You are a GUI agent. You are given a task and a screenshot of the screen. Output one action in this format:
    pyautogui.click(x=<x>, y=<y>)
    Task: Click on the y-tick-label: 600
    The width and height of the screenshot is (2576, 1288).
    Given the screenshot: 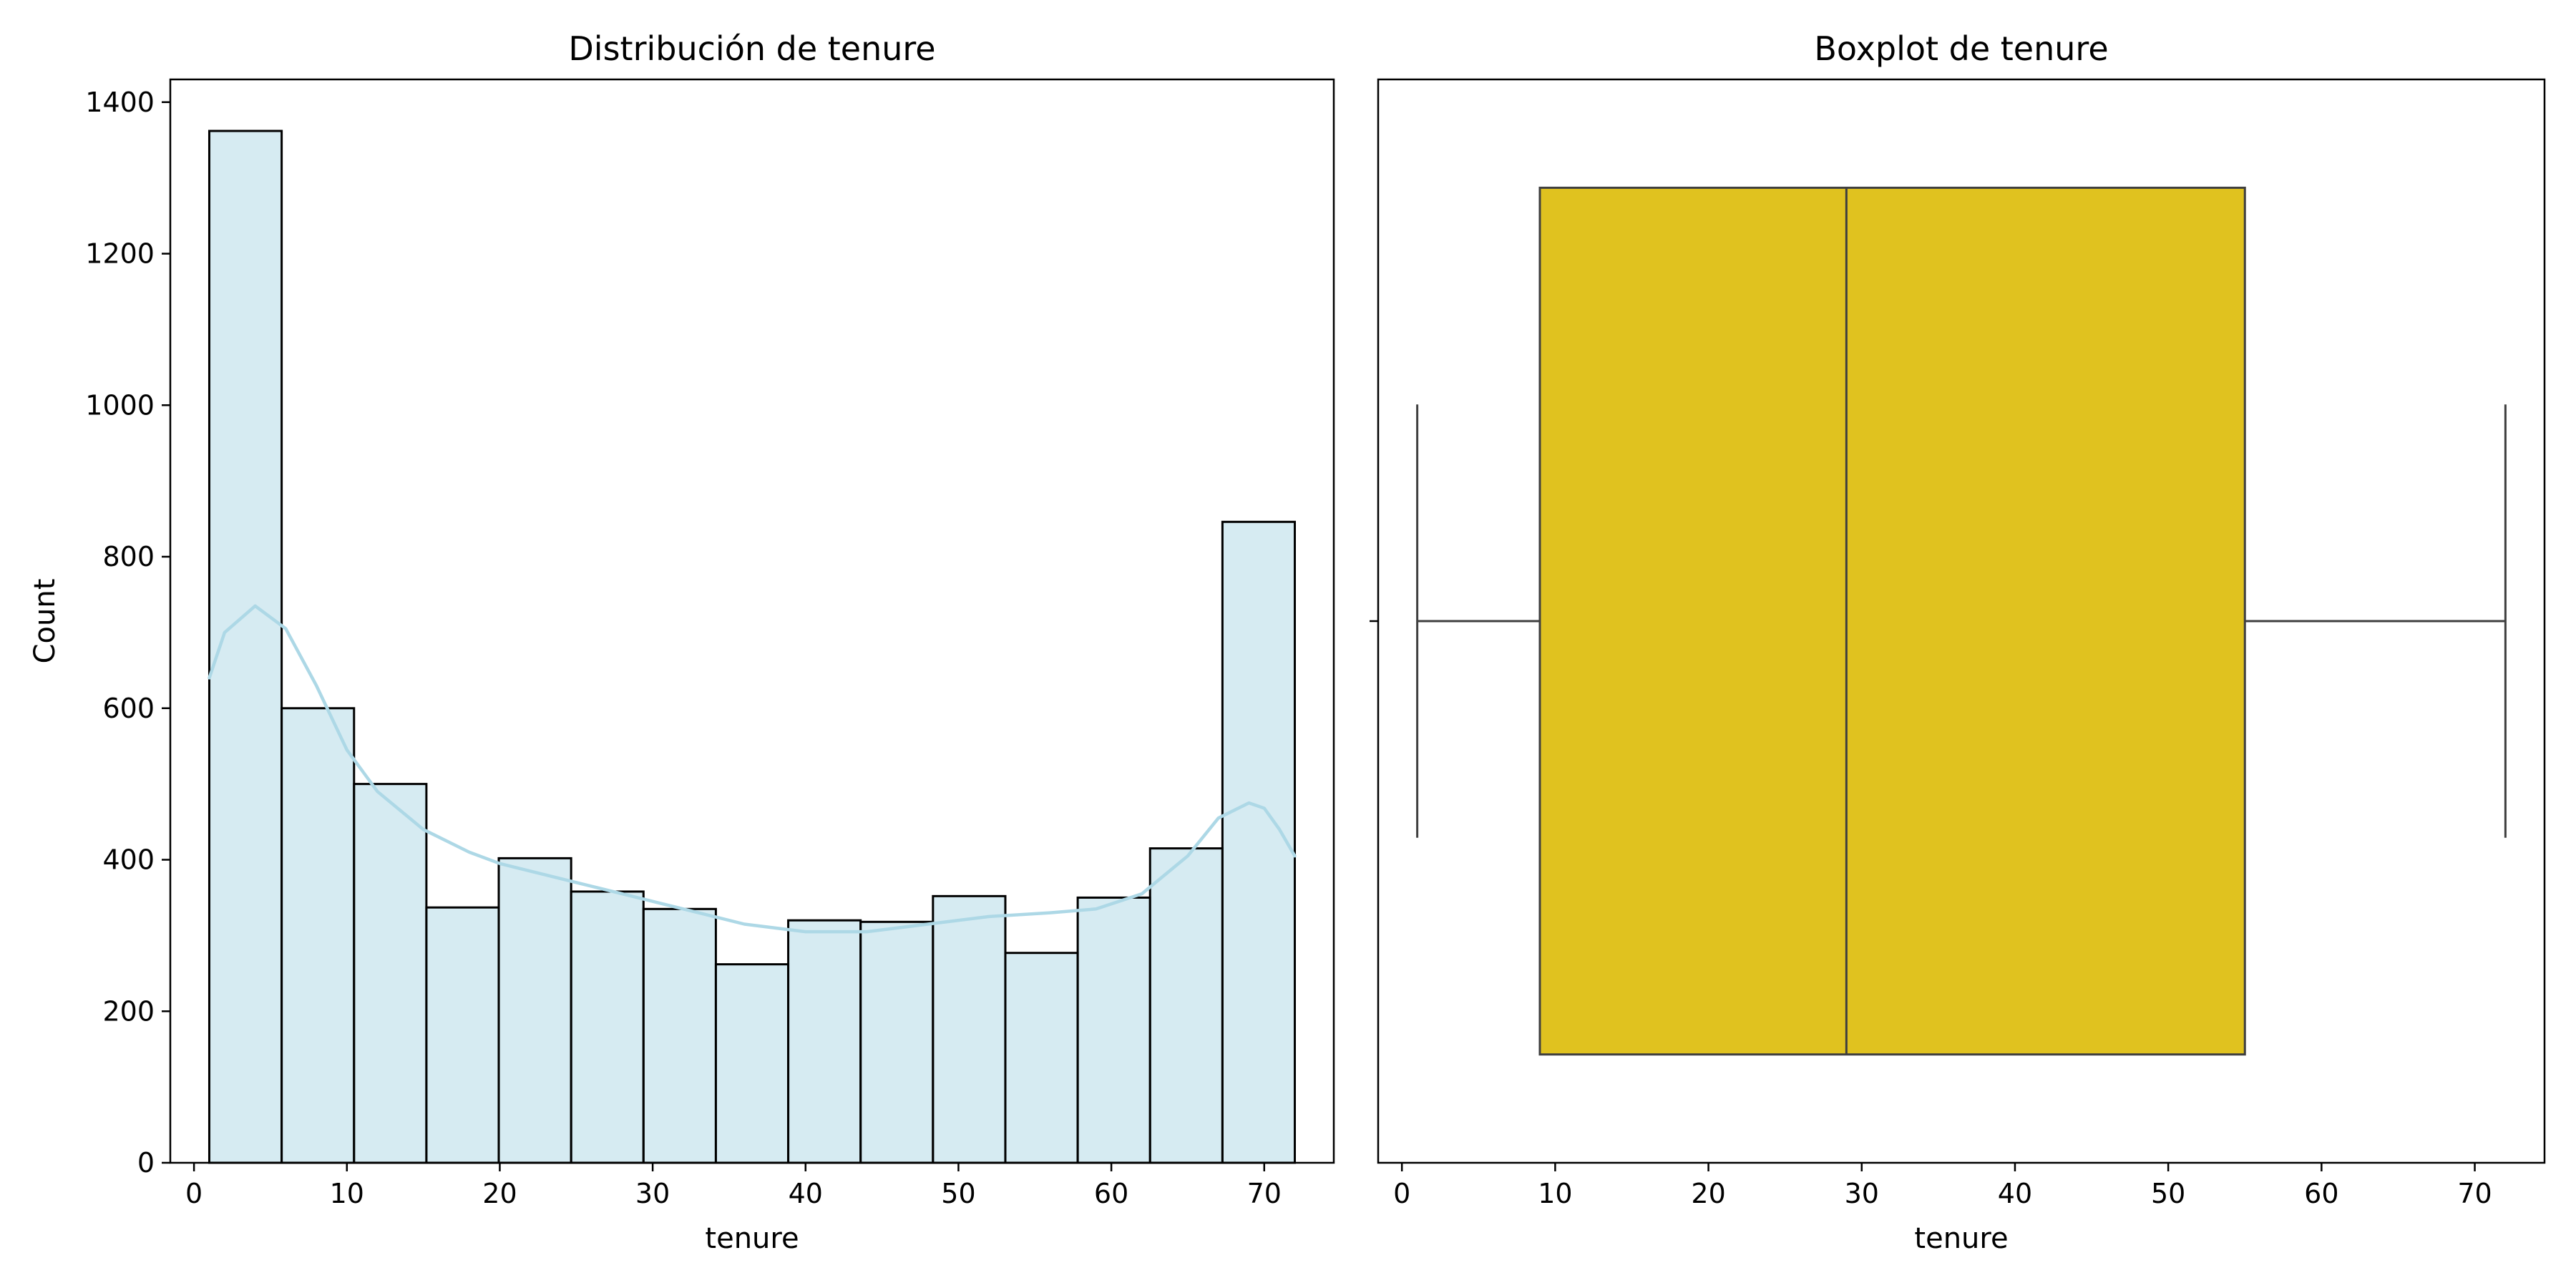 What is the action you would take?
    pyautogui.click(x=128, y=708)
    